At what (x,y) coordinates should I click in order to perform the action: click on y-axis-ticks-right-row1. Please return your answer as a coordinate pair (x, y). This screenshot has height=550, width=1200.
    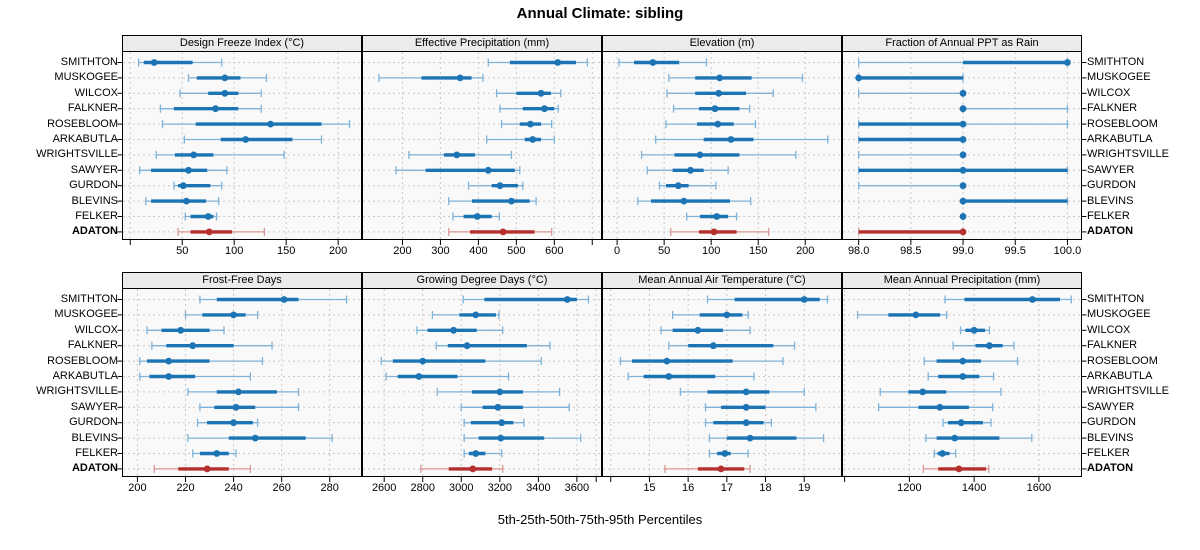
    Looking at the image, I should click on (1084, 147).